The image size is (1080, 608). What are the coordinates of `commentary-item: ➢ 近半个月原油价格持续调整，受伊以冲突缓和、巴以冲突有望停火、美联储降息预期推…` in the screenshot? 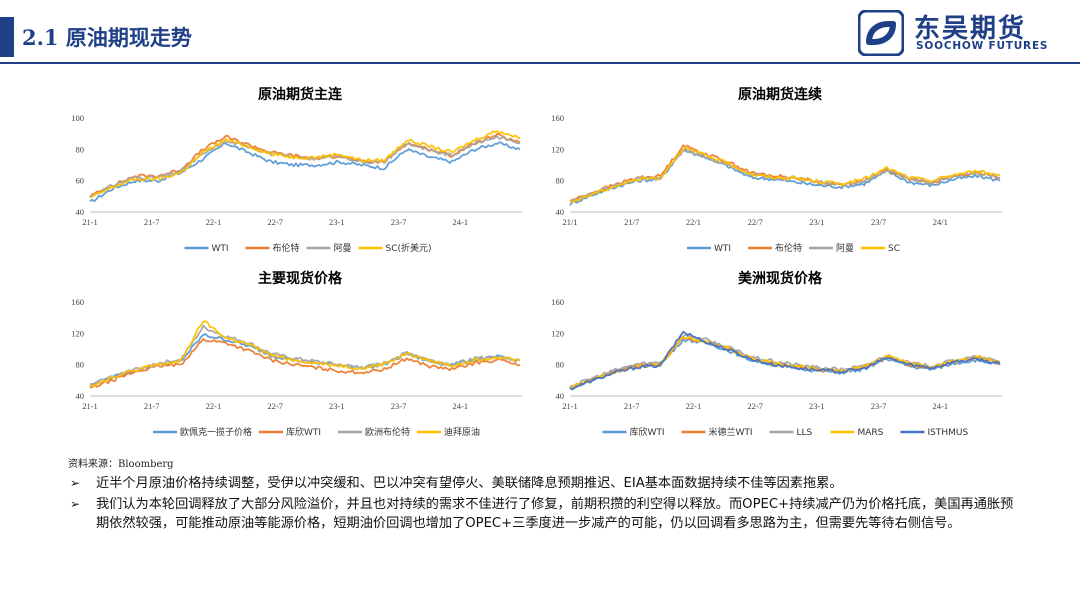 It's located at (542, 483).